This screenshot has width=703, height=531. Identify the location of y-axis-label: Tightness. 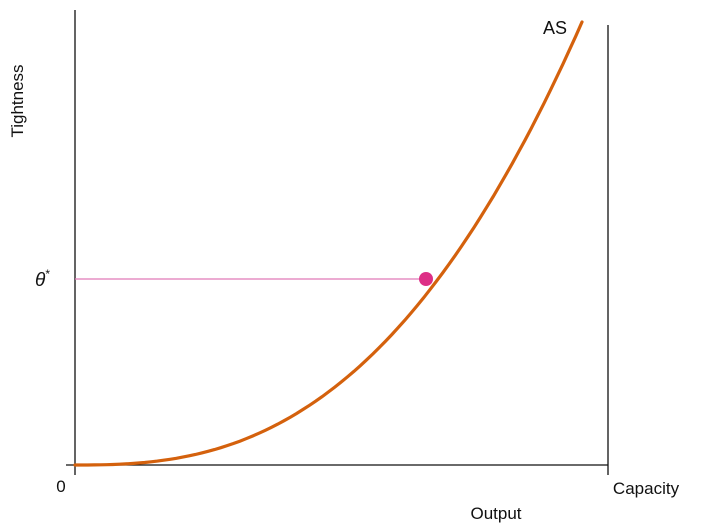
(17, 100).